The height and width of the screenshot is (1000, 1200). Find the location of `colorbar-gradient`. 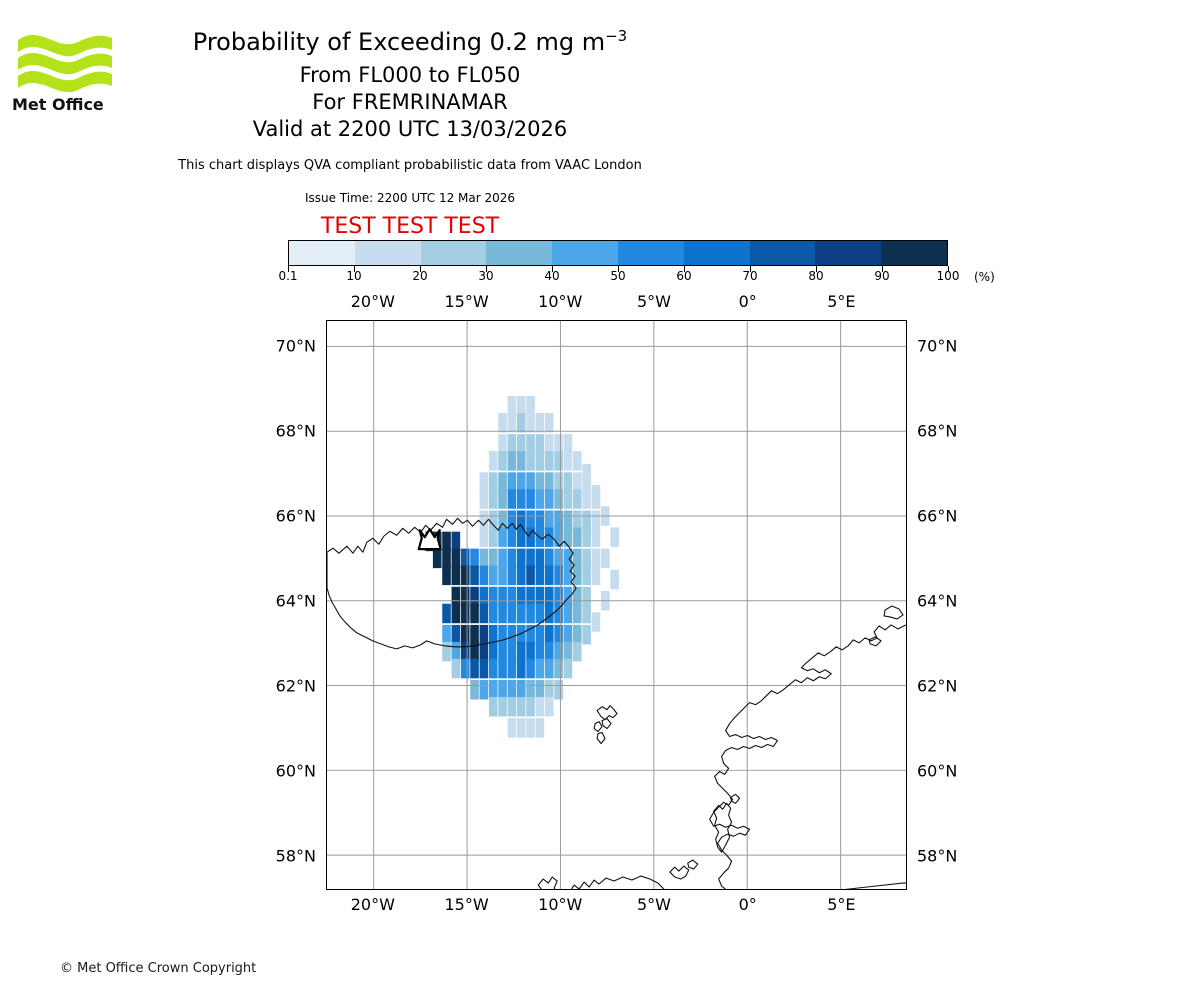

colorbar-gradient is located at coordinates (618, 253).